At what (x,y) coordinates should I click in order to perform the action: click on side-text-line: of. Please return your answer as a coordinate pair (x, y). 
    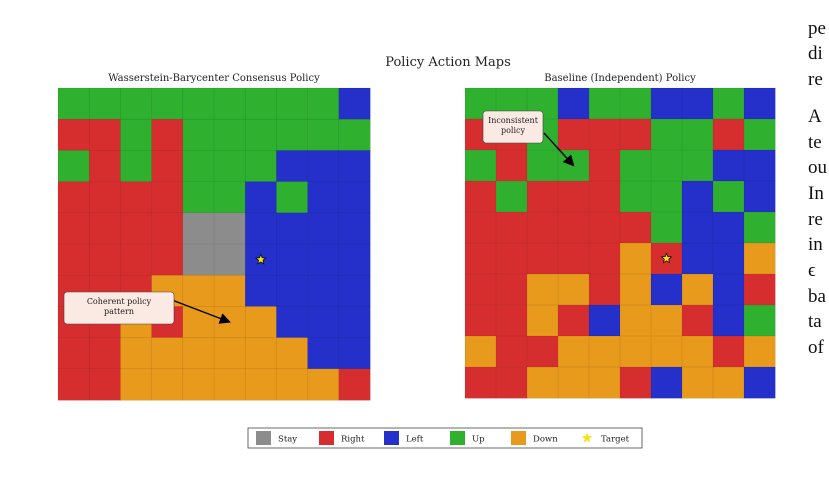
    Looking at the image, I should click on (816, 347).